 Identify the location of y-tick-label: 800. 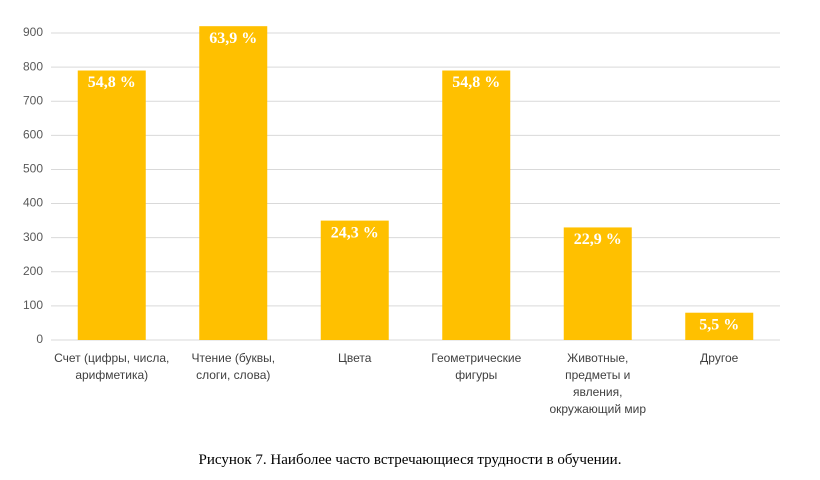
(33, 66).